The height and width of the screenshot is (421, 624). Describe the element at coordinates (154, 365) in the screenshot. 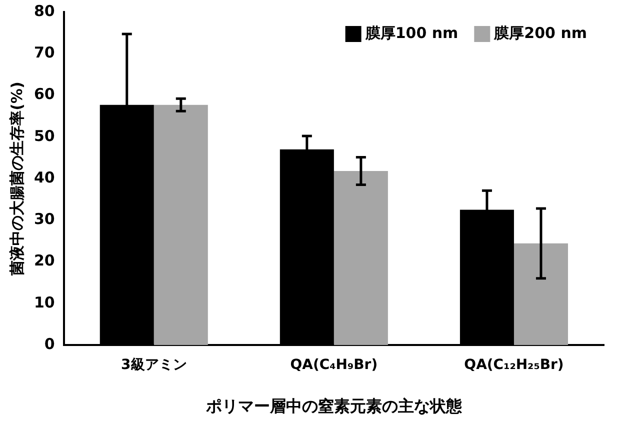

I see `x-tick-label: 3級アミン` at that location.